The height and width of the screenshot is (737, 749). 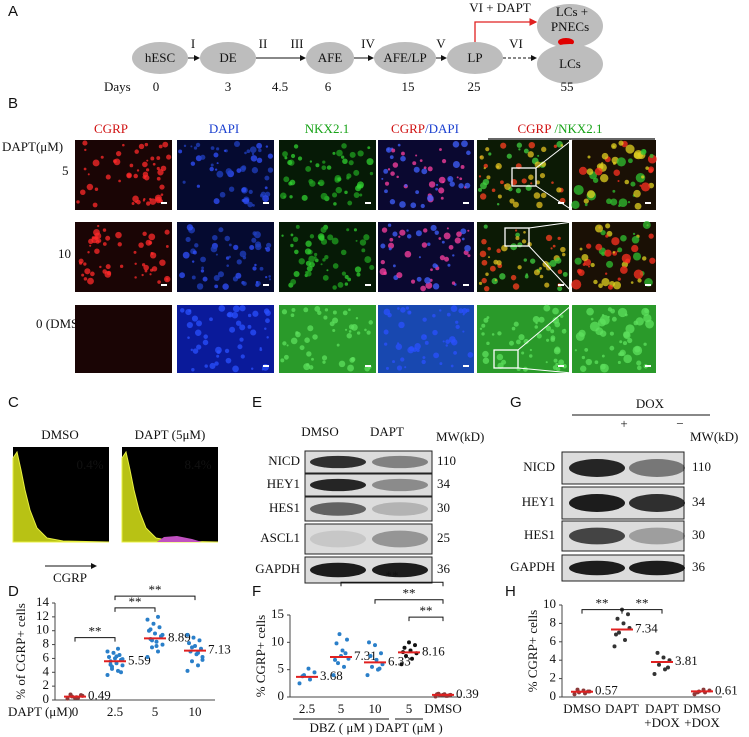 What do you see at coordinates (400, 485) in the screenshot?
I see `blot-band` at bounding box center [400, 485].